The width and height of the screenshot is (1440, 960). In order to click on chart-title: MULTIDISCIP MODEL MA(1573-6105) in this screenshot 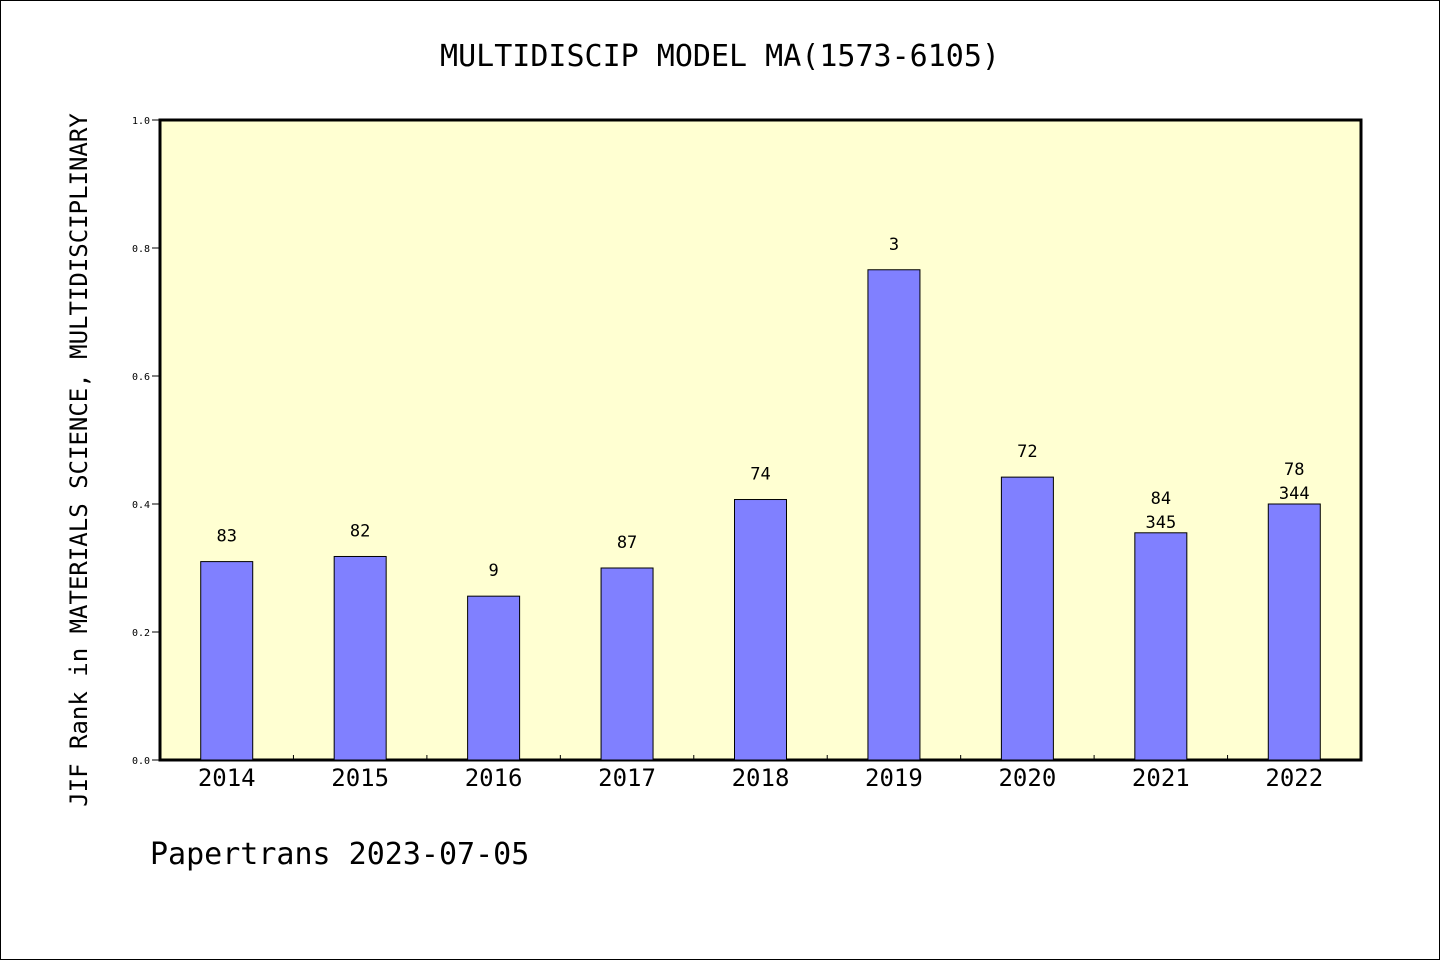, I will do `click(720, 56)`.